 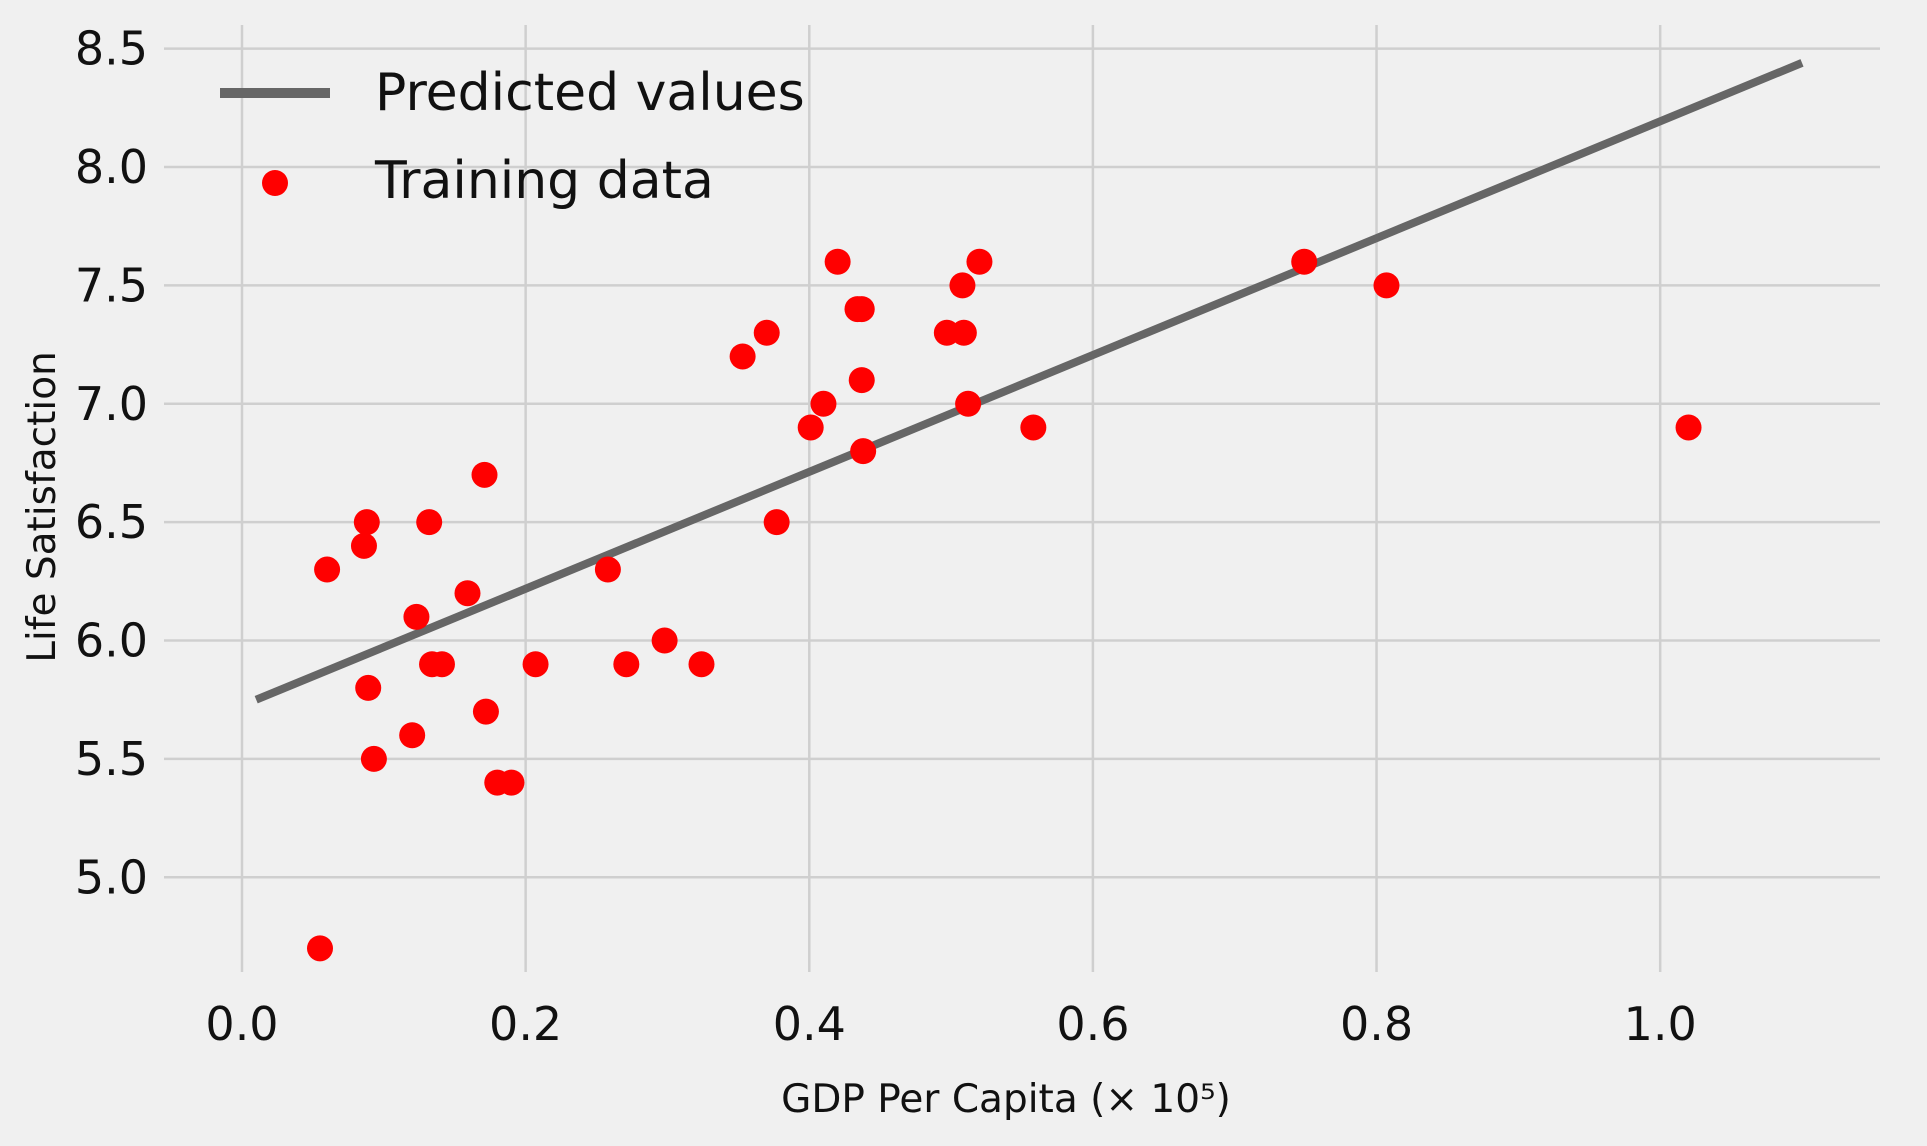 I want to click on x-tick-label-4: 0.8, so click(x=1376, y=1024).